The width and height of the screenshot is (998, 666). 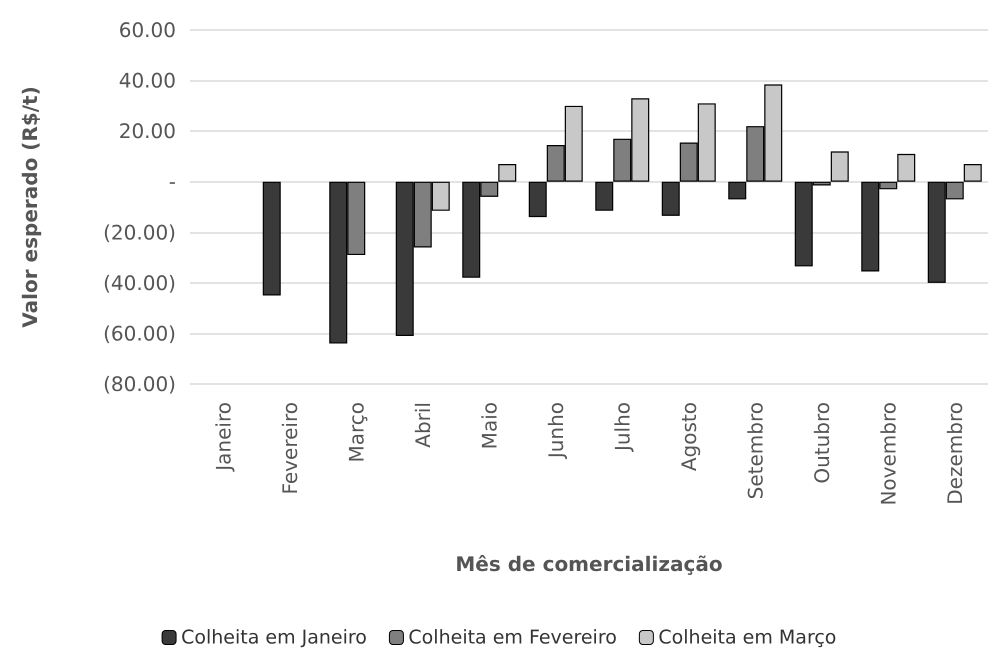 What do you see at coordinates (489, 426) in the screenshot?
I see `x-tick-label: Maio` at bounding box center [489, 426].